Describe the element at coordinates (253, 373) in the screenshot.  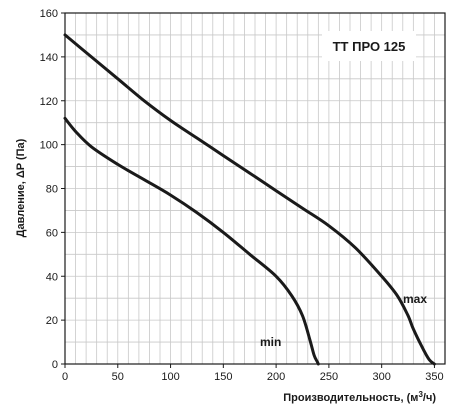
I see `x-ticks: 0 50 100 150 200 250 300 350` at that location.